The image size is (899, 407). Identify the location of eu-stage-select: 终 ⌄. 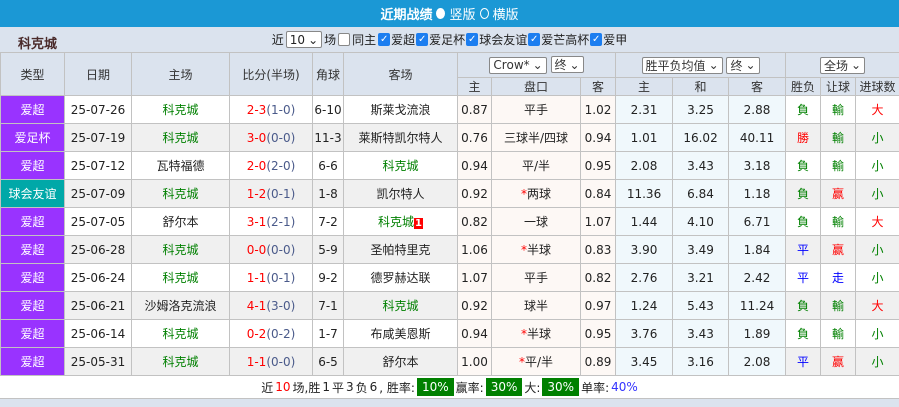
(743, 65).